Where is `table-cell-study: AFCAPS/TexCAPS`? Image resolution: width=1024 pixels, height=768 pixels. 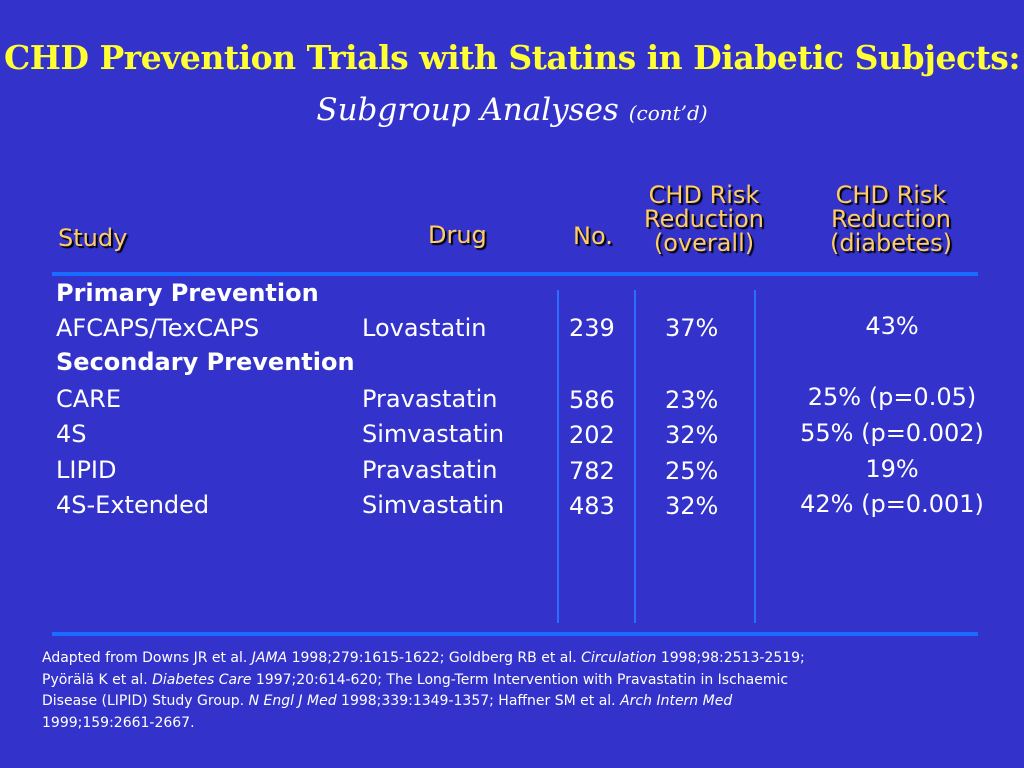 table-cell-study: AFCAPS/TexCAPS is located at coordinates (158, 328).